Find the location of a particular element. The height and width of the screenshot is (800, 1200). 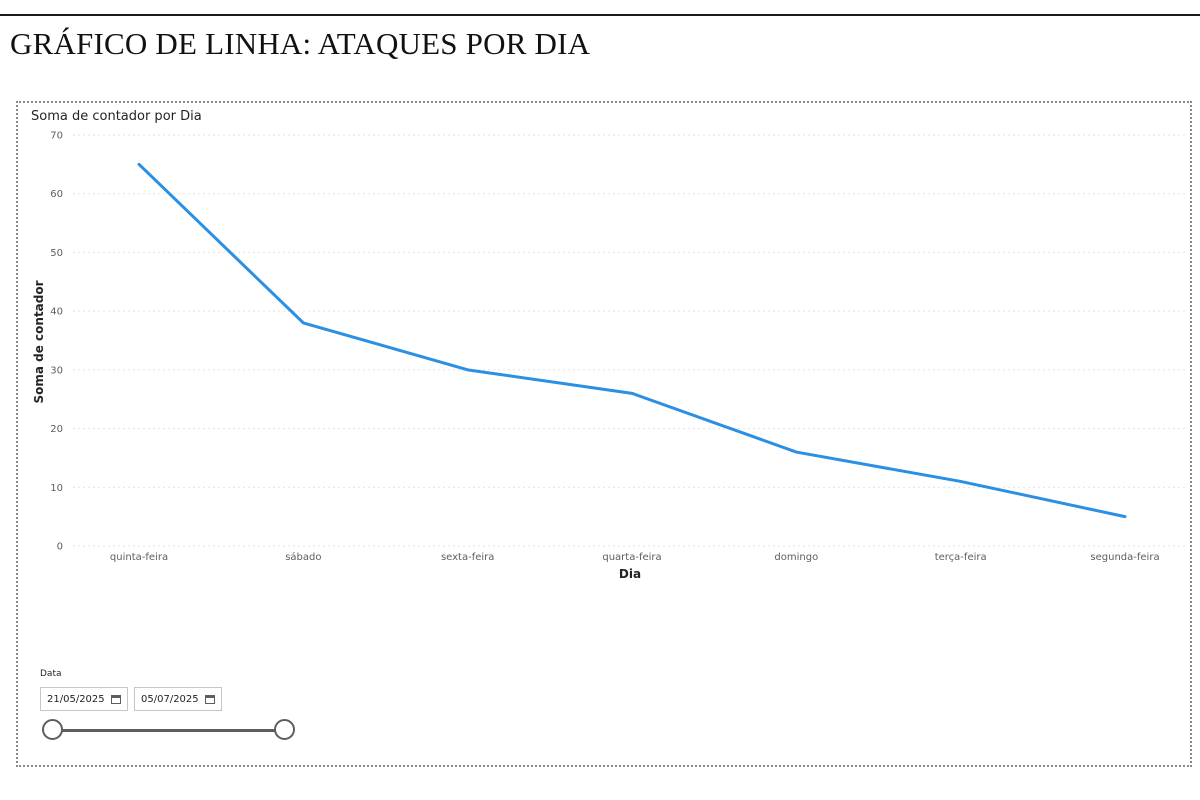

start-date-input: 21/05/2025 is located at coordinates (84, 699).